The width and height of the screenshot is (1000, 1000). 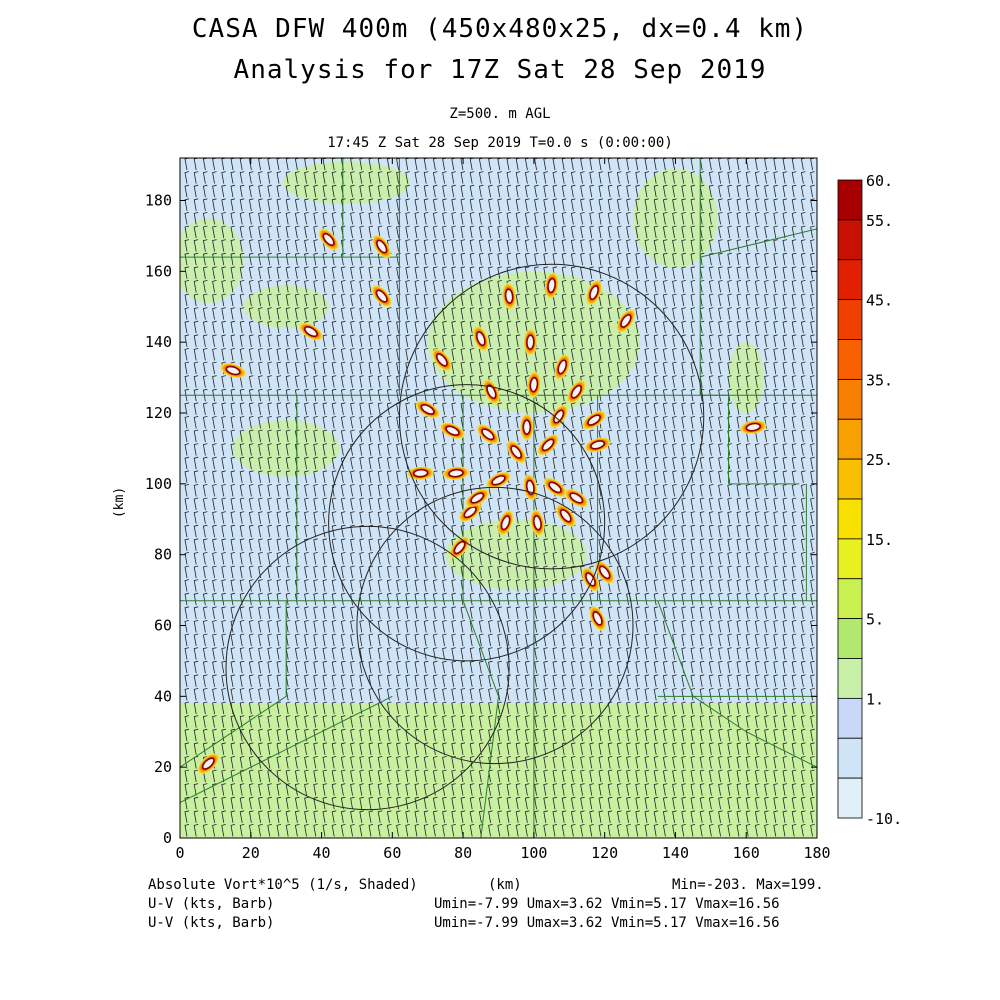 What do you see at coordinates (850, 519) in the screenshot?
I see `colorbar-segment` at bounding box center [850, 519].